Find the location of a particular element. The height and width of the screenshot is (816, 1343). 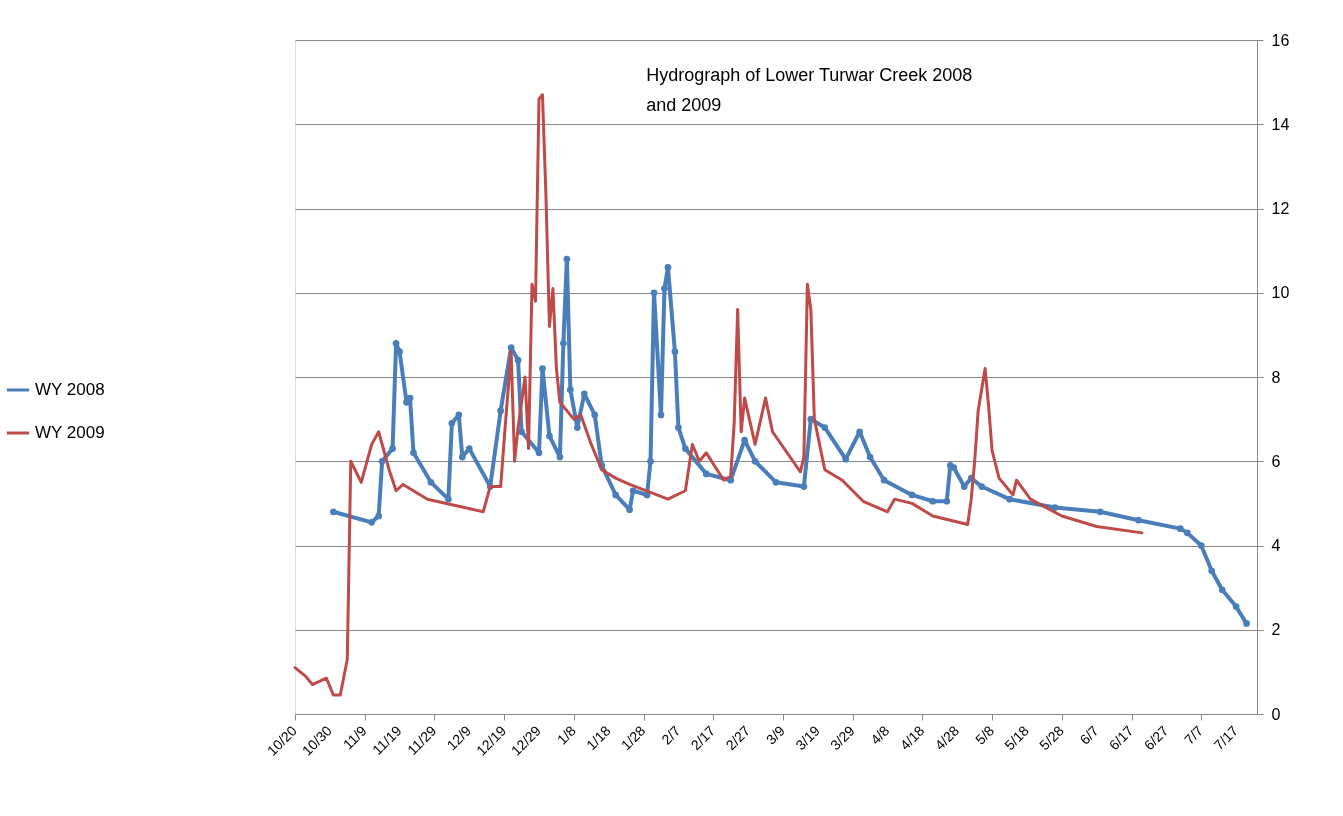

x-tick-label: 5/8 is located at coordinates (984, 735).